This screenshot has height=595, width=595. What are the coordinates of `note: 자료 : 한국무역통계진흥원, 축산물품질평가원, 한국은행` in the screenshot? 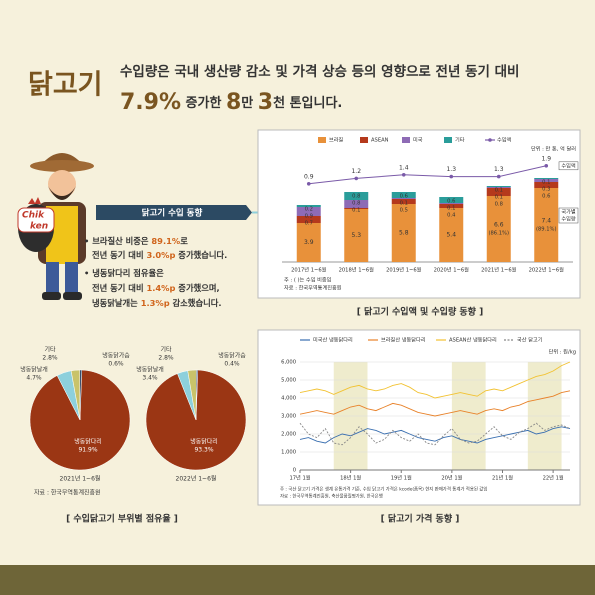 It's located at (331, 496).